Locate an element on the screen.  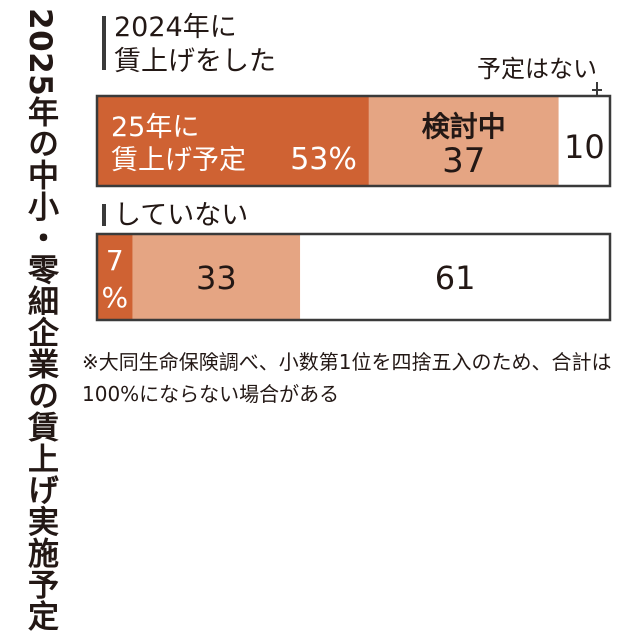
segment-label: 検討中 is located at coordinates (464, 126).